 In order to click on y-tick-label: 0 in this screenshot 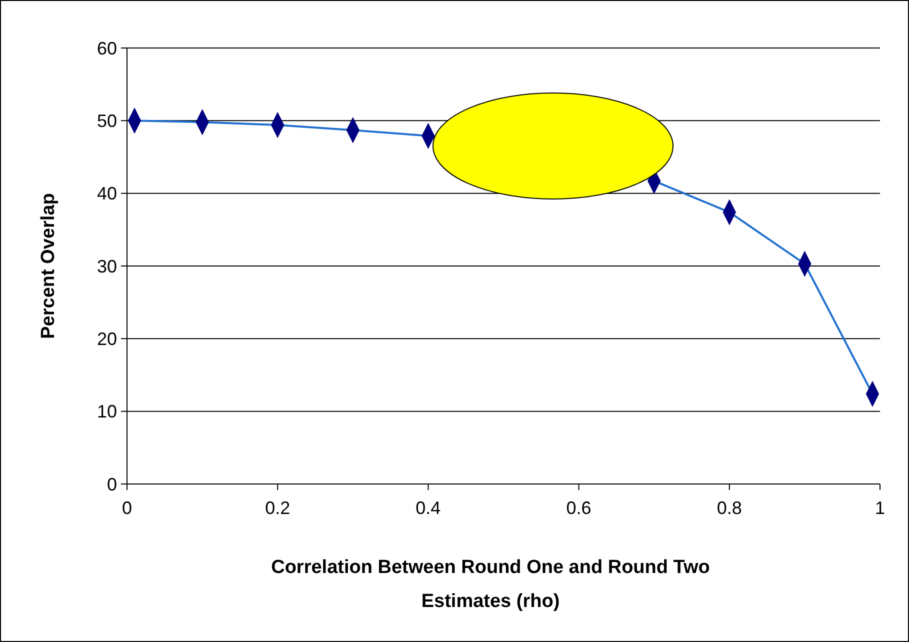, I will do `click(111, 484)`.